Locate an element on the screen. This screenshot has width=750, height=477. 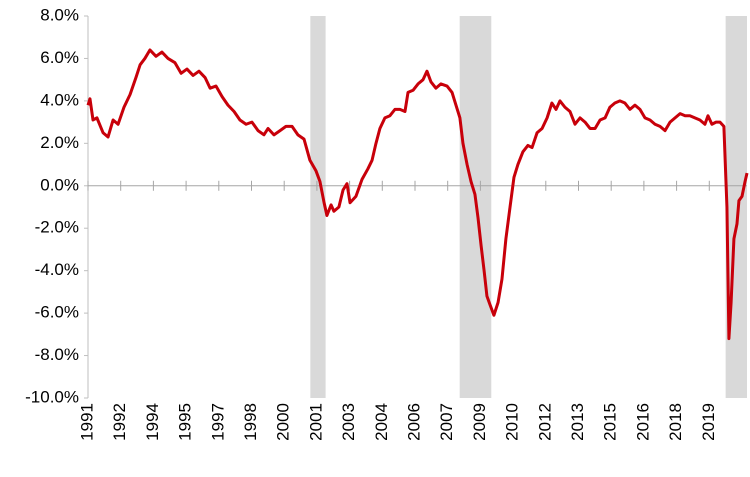
x-tick-label: 2007 is located at coordinates (446, 422).